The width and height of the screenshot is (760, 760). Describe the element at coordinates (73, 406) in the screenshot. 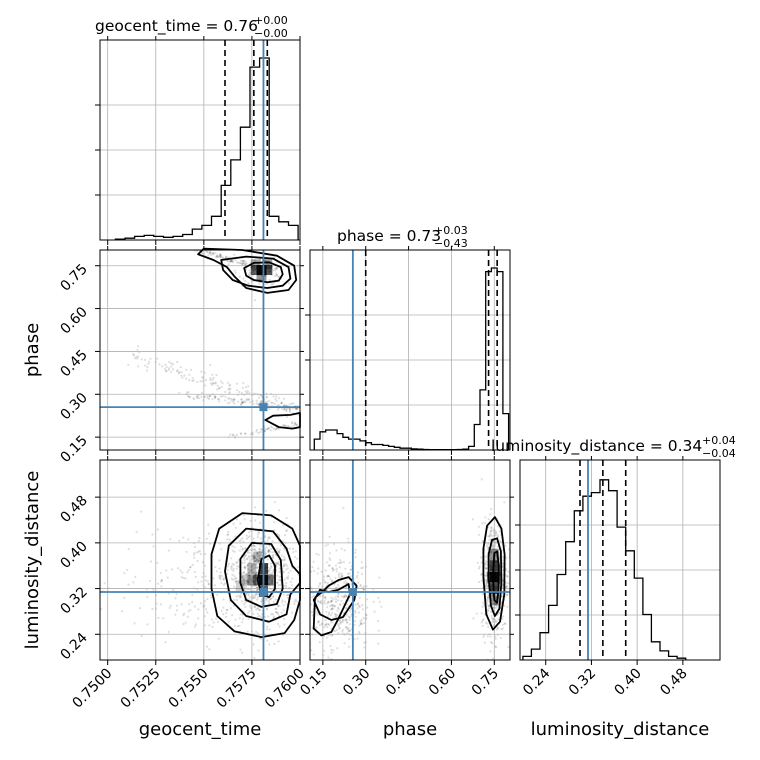

I see `ytick-label: 0.30` at that location.